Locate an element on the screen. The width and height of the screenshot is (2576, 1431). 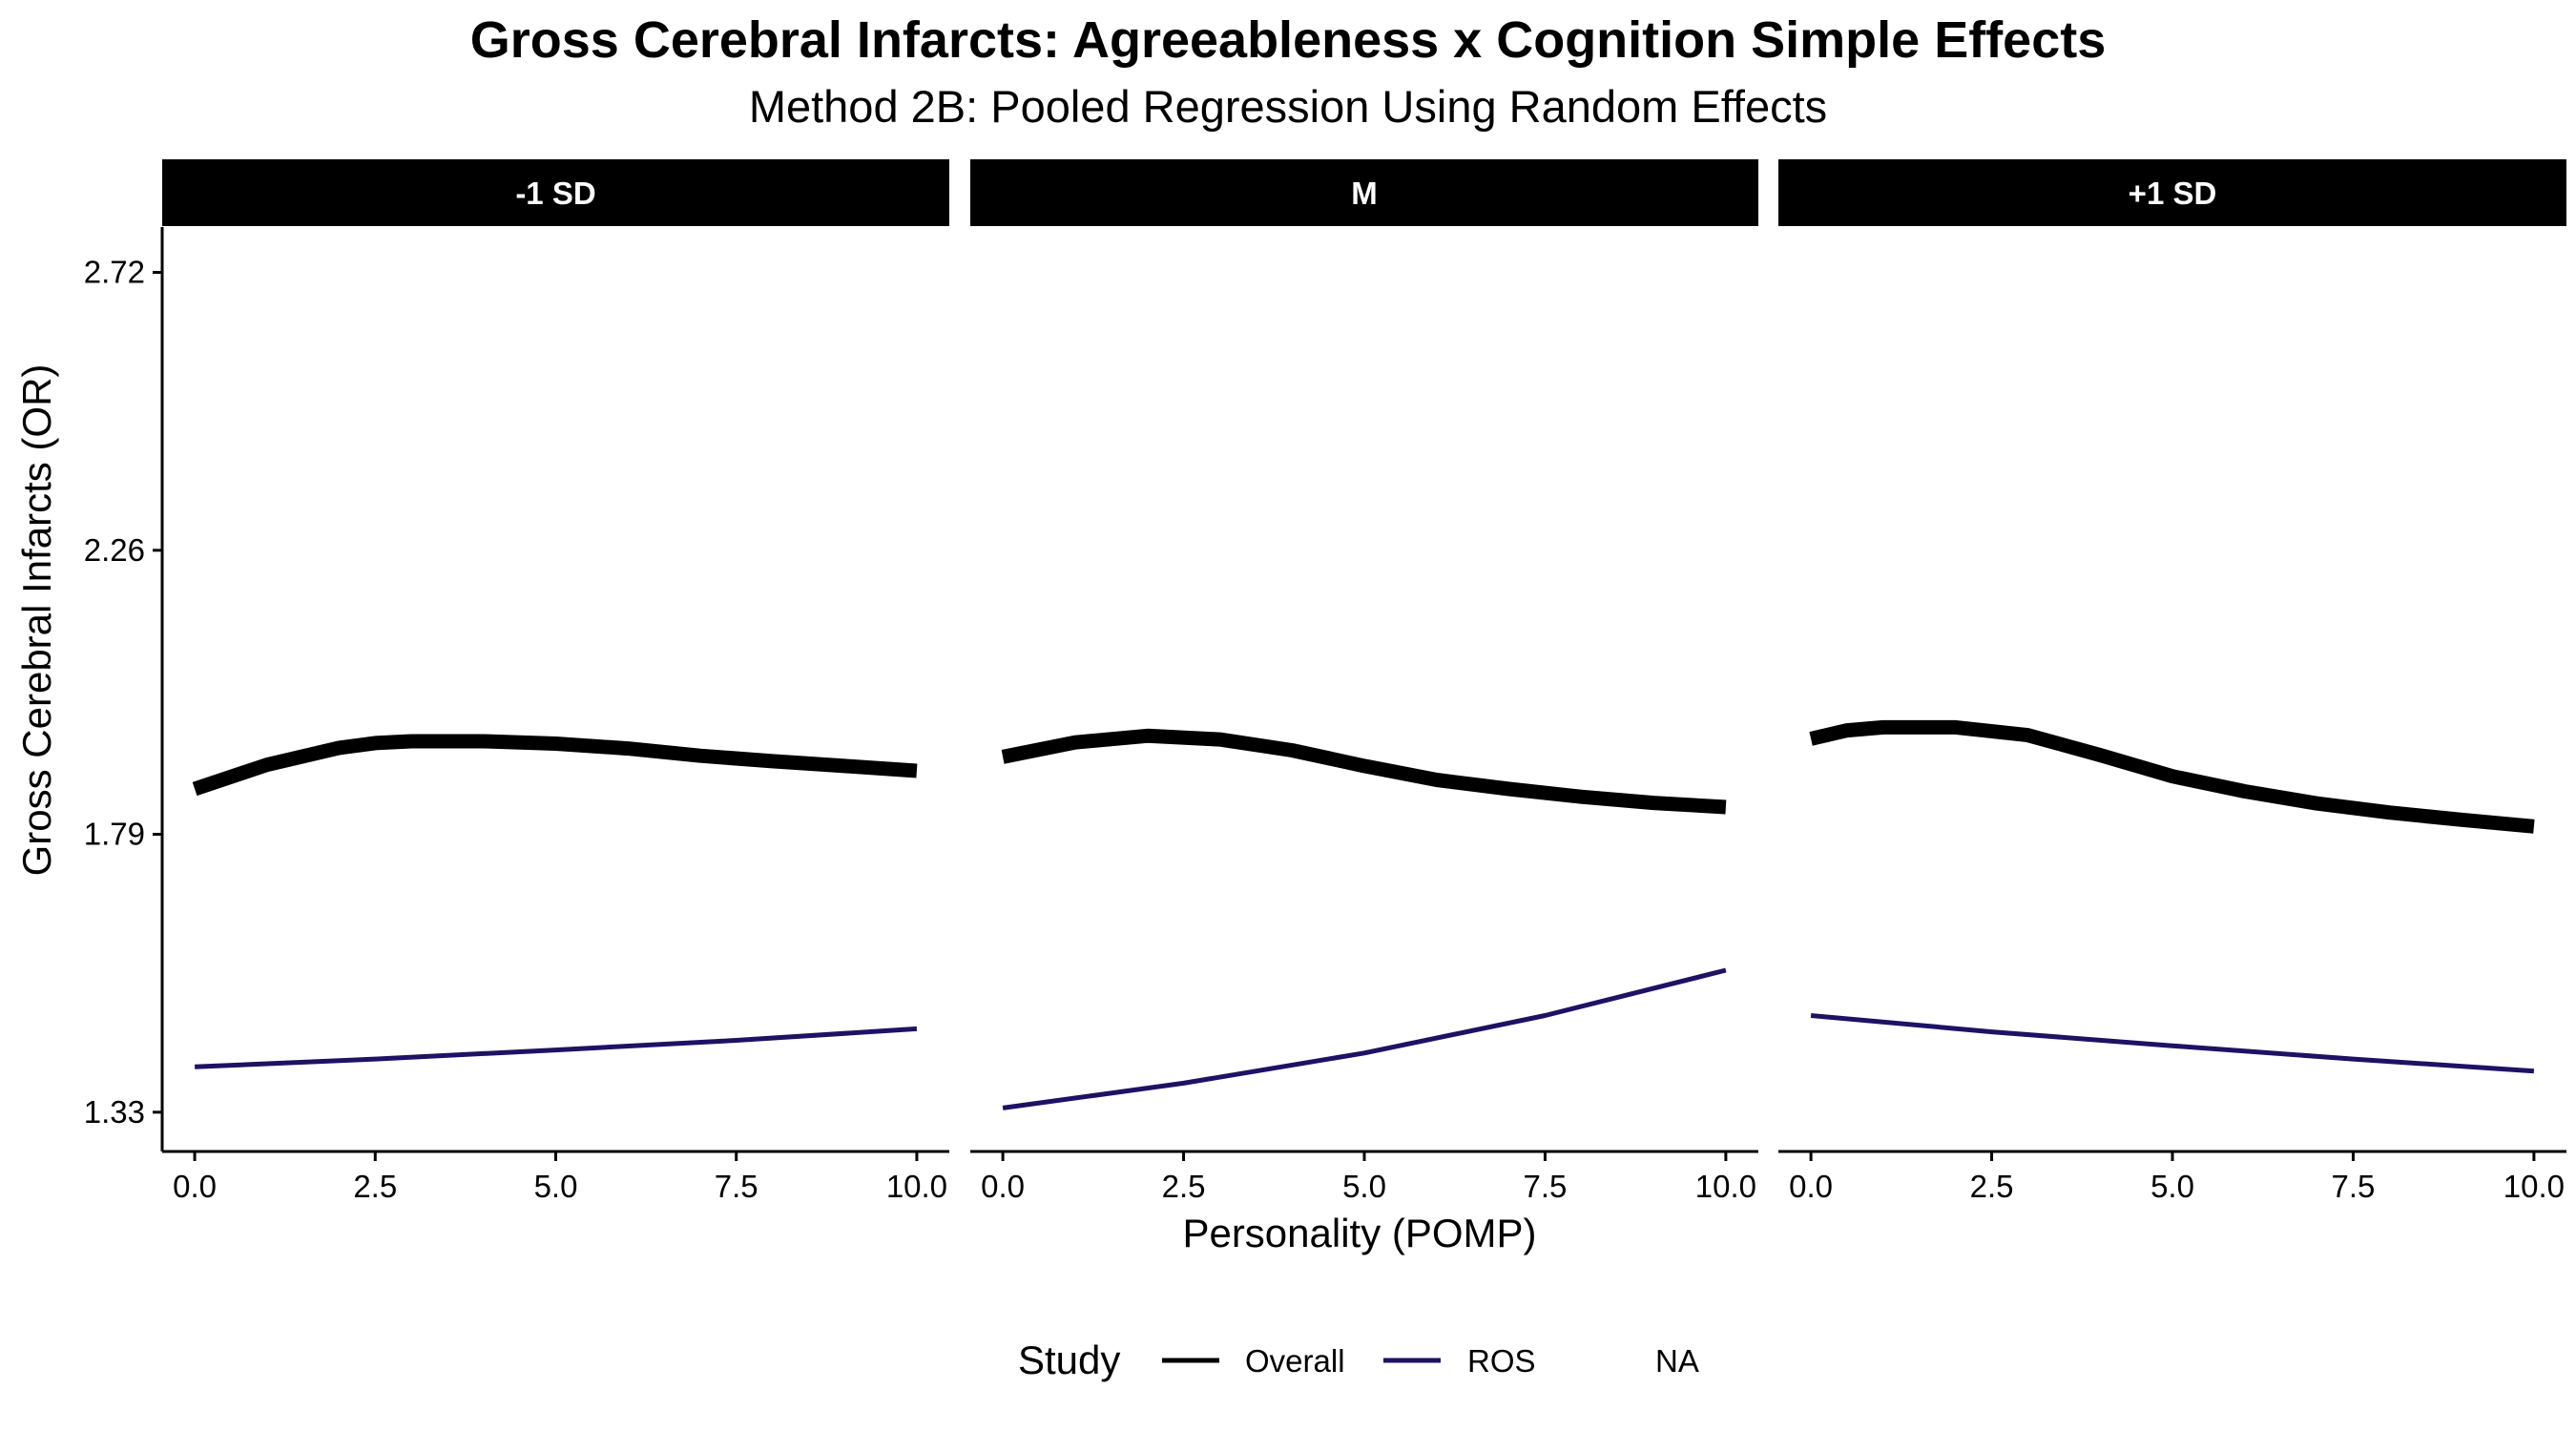
y-tick-label: 1.33 is located at coordinates (114, 1112).